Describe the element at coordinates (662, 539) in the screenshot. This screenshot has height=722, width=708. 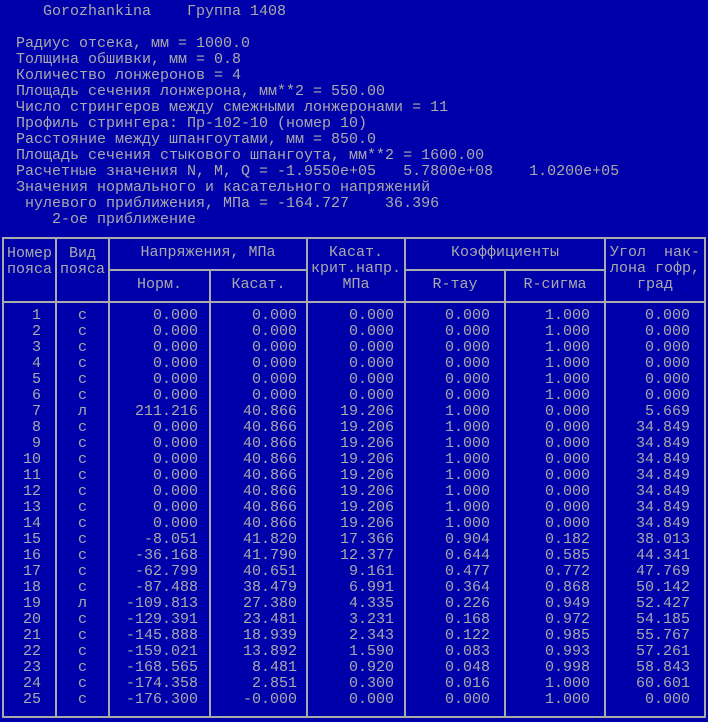
I see `cell-angle: 38.013` at that location.